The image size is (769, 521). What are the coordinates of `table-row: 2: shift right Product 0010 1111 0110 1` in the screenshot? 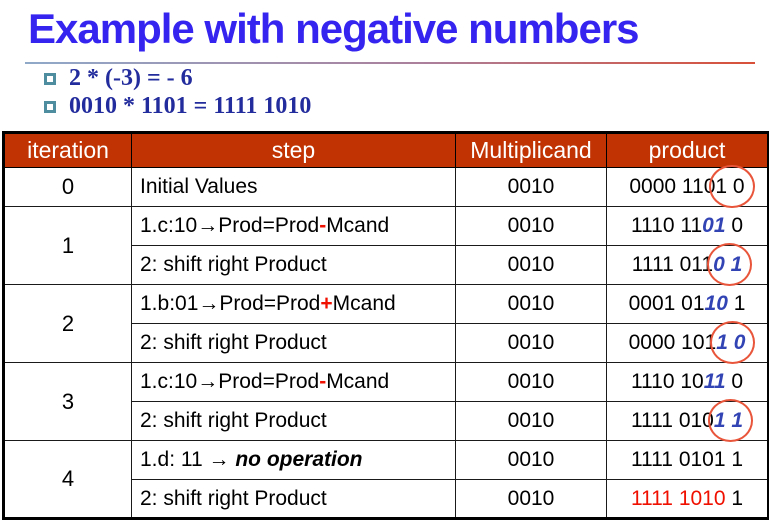 It's located at (386, 264).